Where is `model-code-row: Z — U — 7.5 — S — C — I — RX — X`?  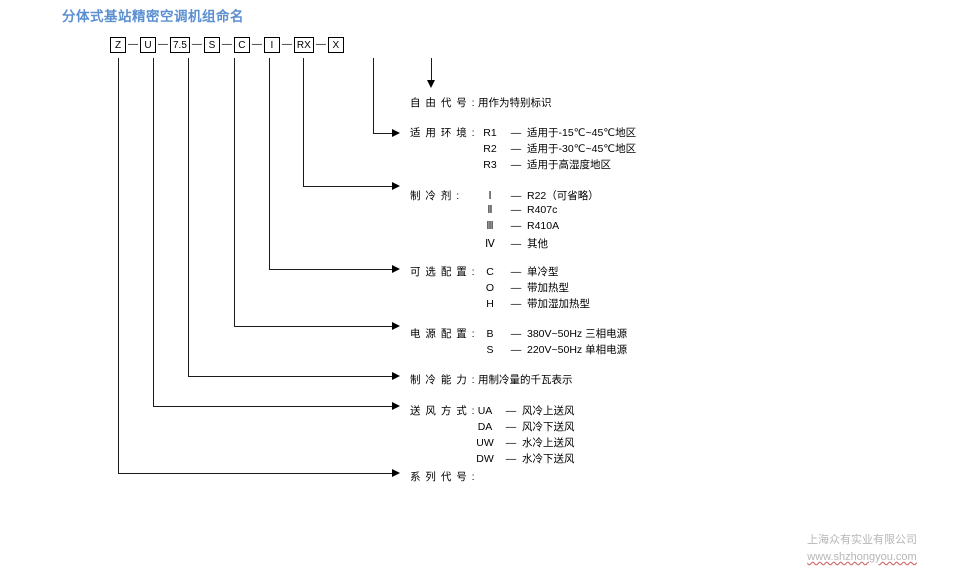
model-code-row: Z — U — 7.5 — S — C — I — RX — X is located at coordinates (227, 45).